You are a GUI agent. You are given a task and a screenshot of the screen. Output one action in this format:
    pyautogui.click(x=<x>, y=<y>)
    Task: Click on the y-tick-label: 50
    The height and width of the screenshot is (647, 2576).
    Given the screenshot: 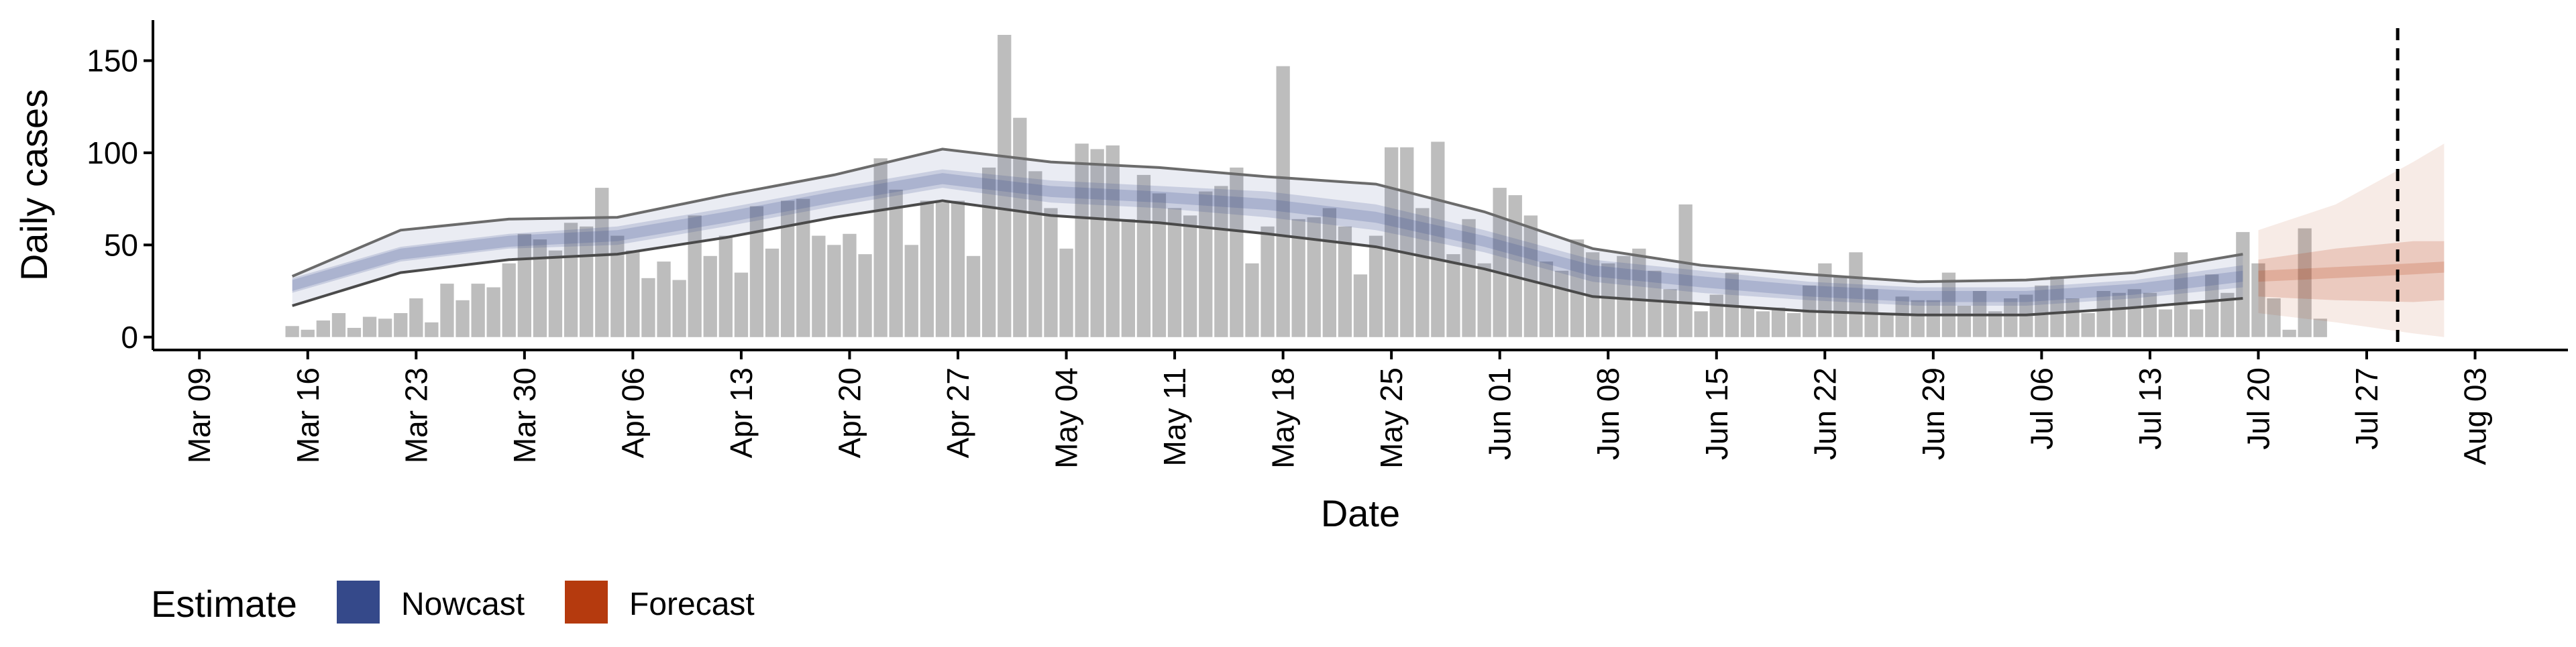 What is the action you would take?
    pyautogui.click(x=121, y=244)
    